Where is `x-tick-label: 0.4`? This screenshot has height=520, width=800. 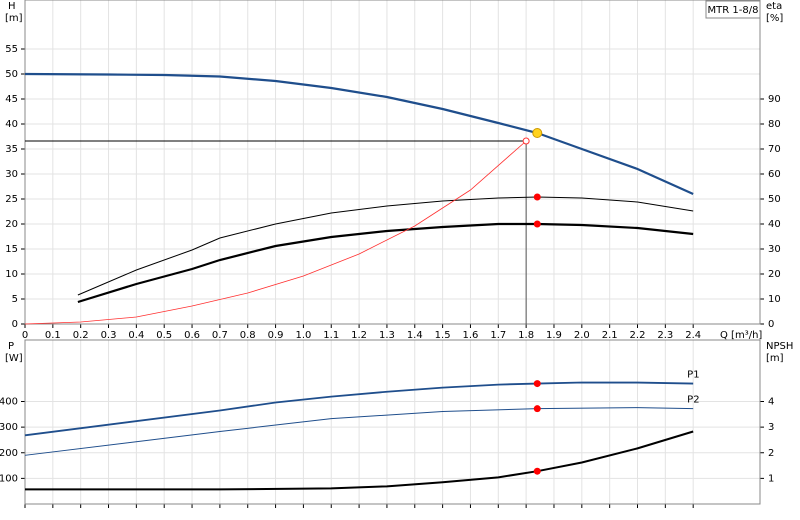
x-tick-label: 0.4 is located at coordinates (136, 335).